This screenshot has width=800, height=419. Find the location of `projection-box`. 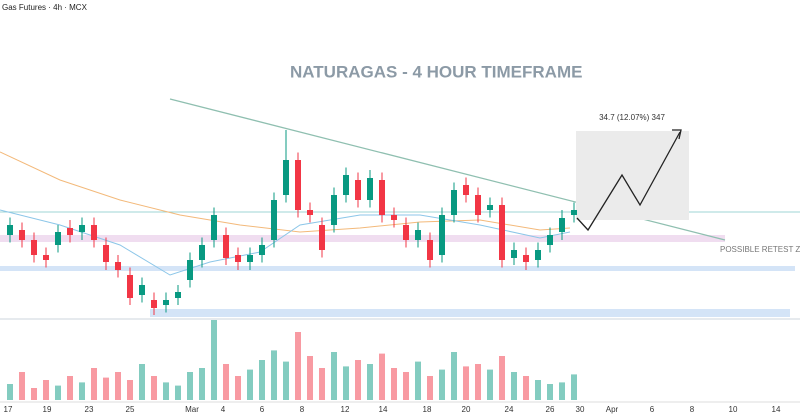

projection-box is located at coordinates (632, 175).